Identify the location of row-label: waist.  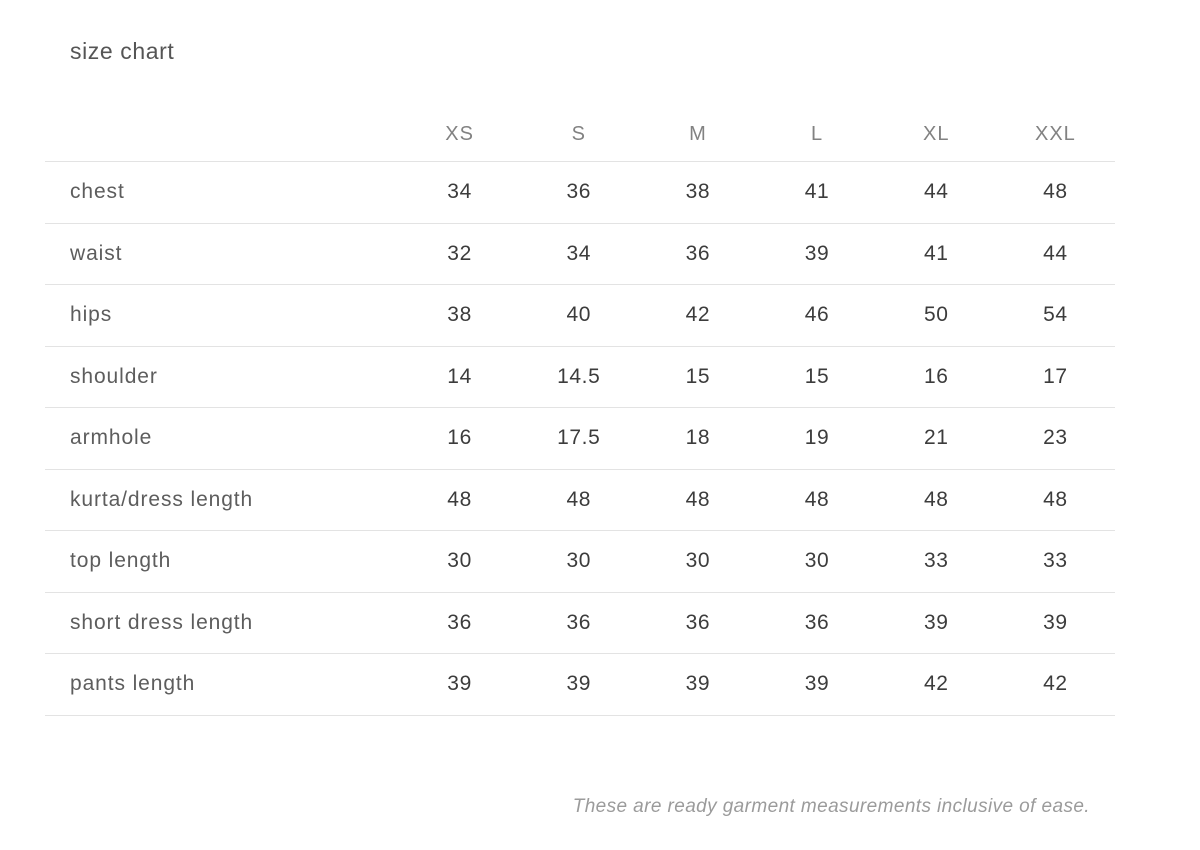
(96, 253).